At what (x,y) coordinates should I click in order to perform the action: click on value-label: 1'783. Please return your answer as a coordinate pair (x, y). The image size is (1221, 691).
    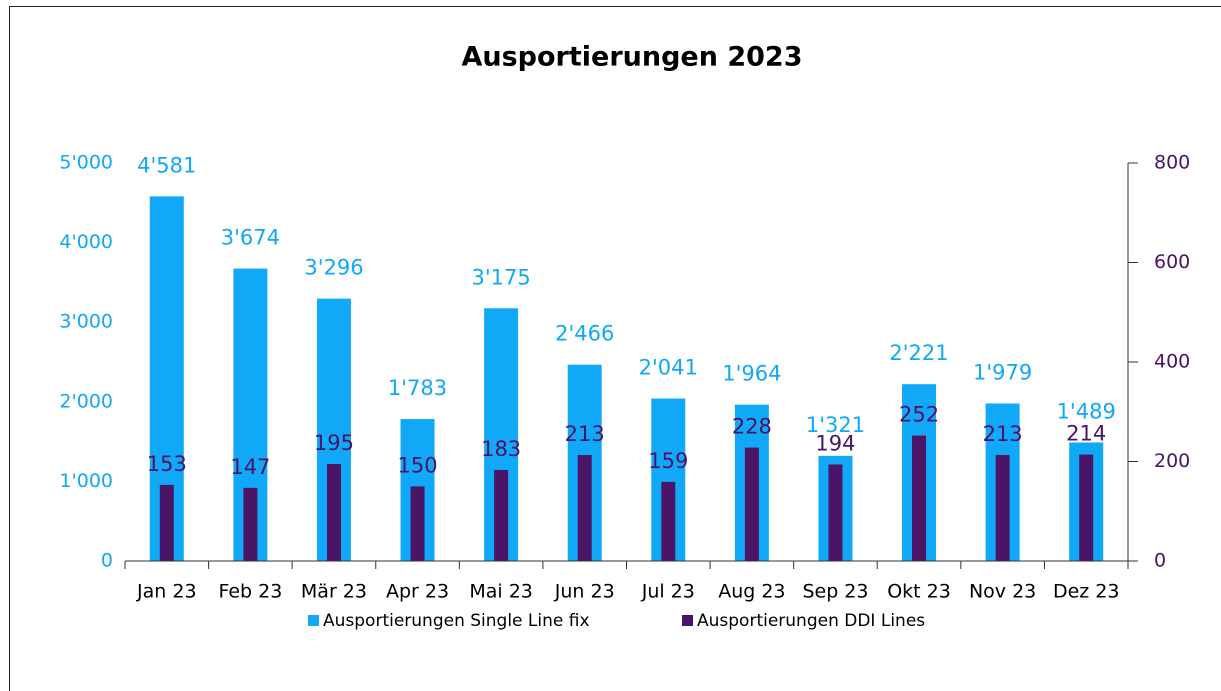
    Looking at the image, I should click on (417, 388).